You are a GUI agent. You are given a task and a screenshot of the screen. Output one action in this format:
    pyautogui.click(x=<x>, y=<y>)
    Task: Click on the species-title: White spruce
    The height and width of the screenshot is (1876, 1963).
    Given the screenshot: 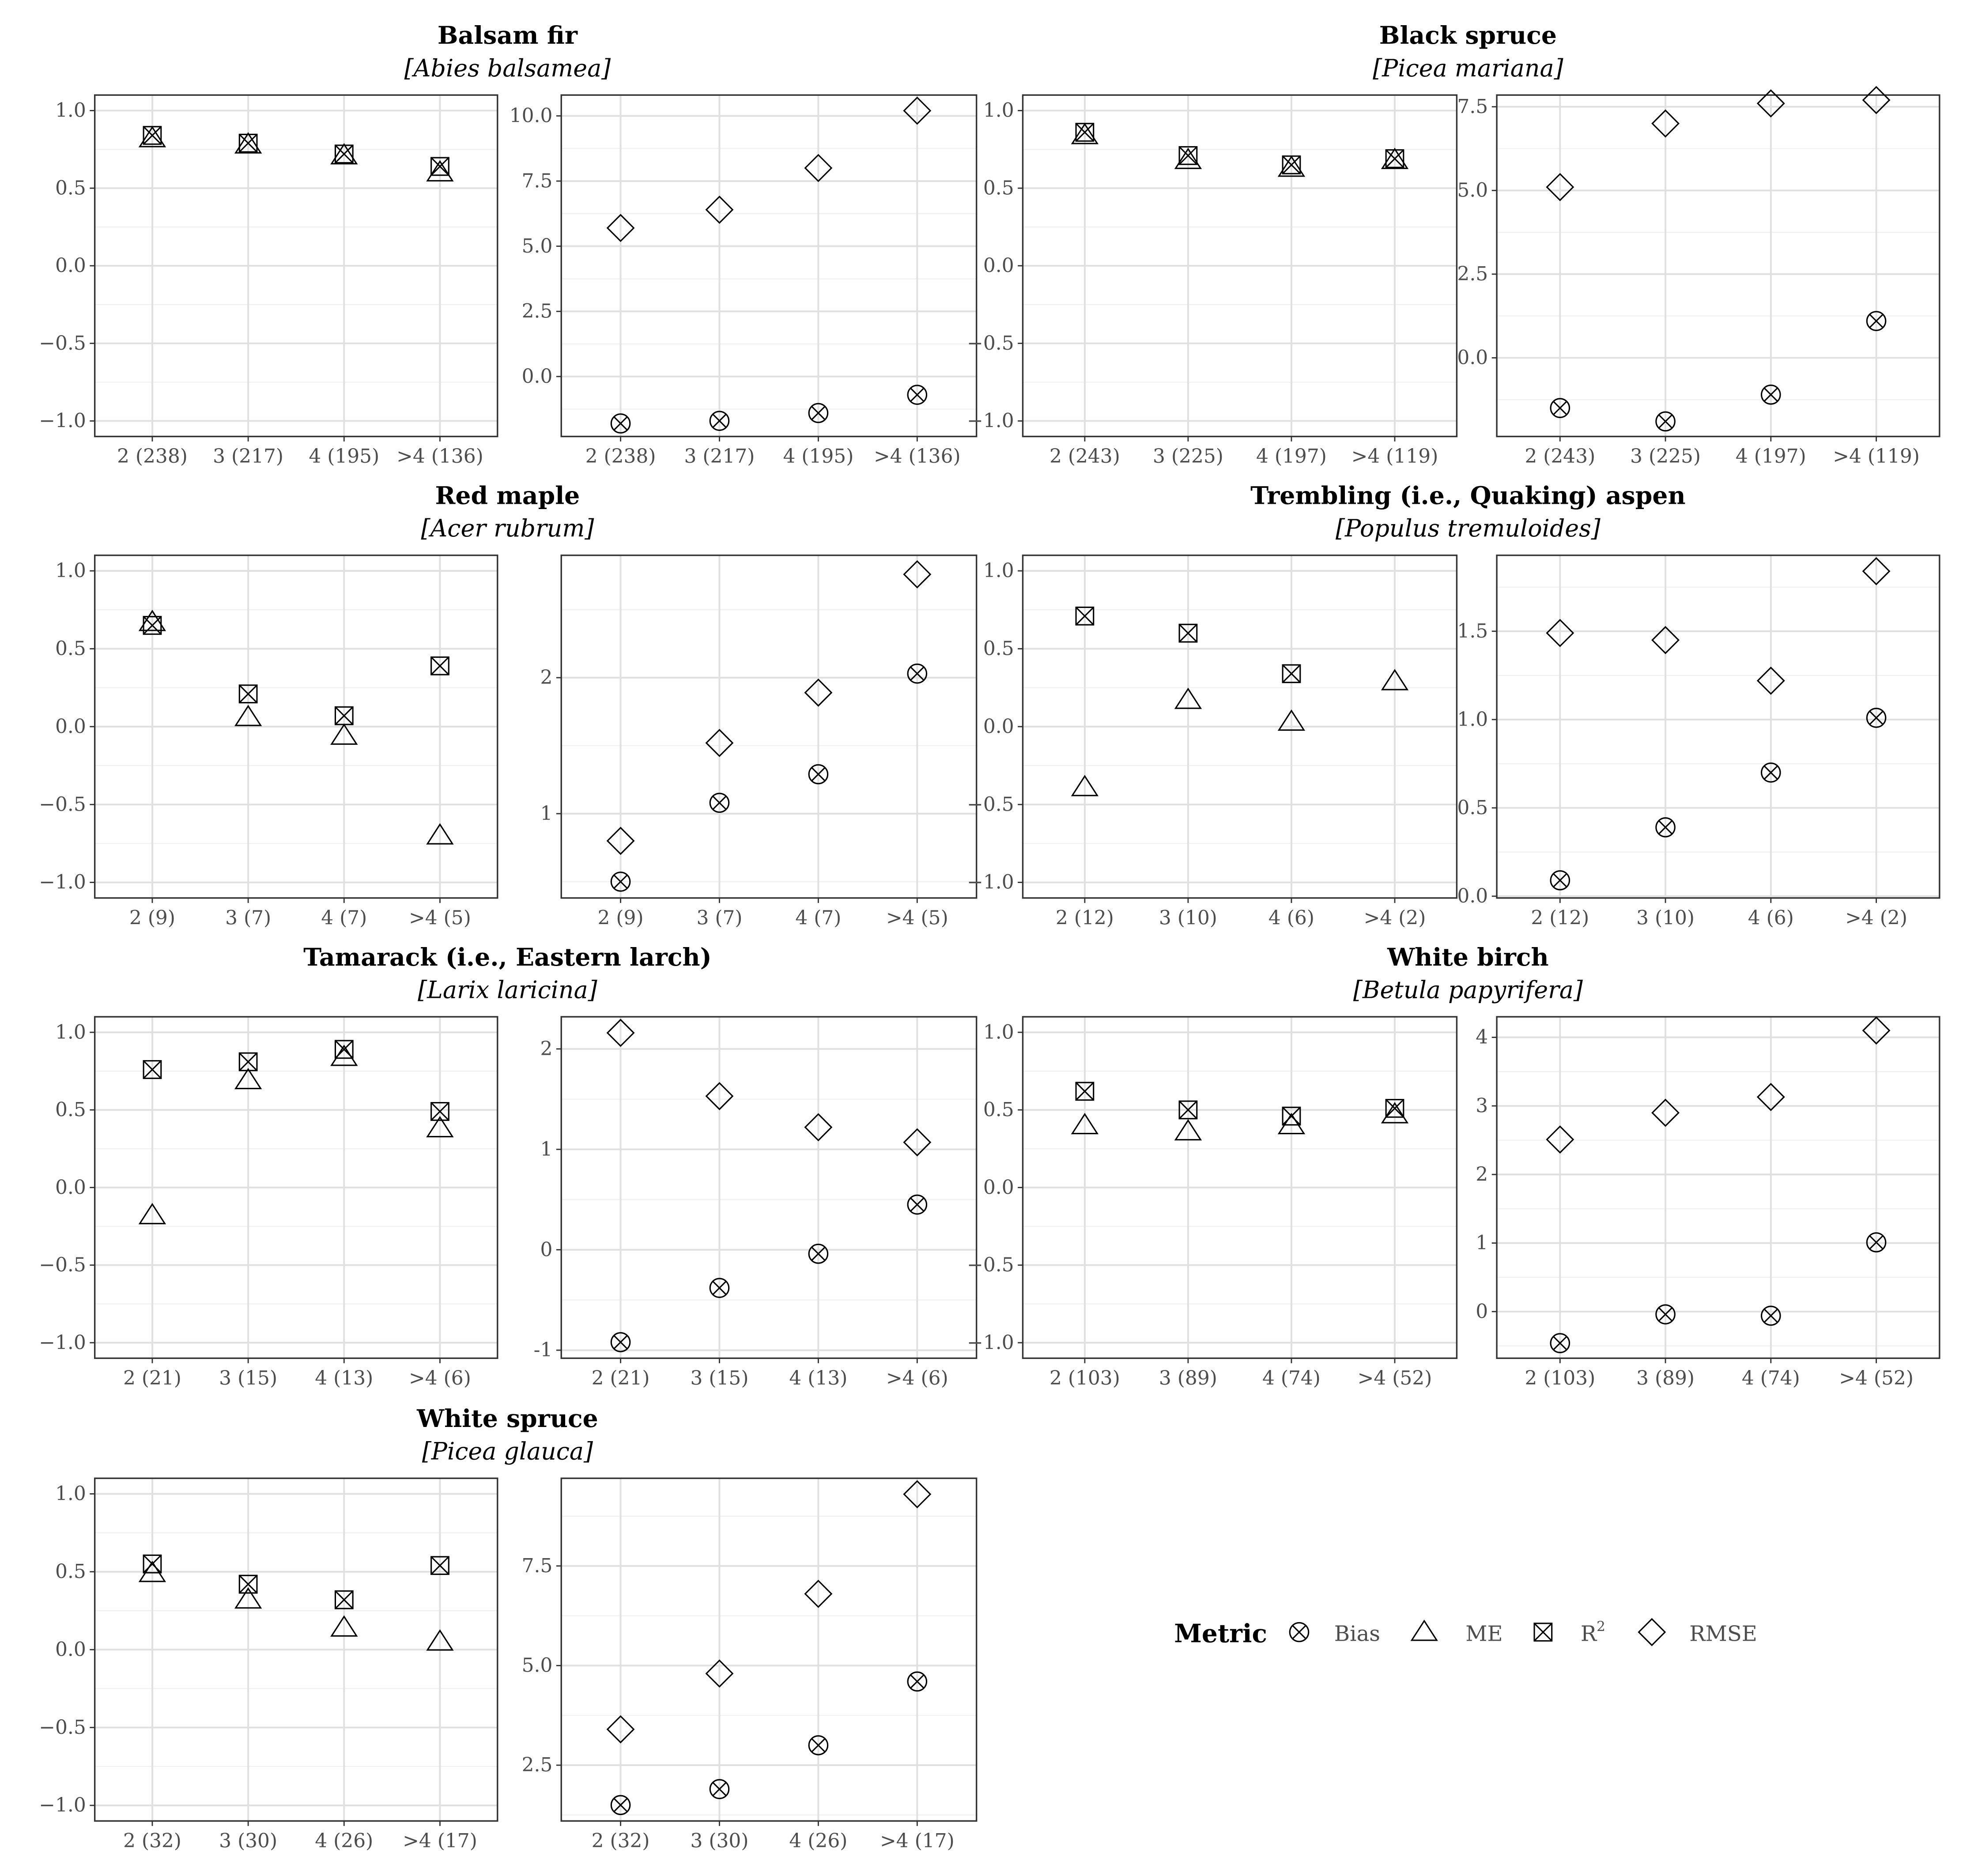 What is the action you would take?
    pyautogui.click(x=507, y=1418)
    